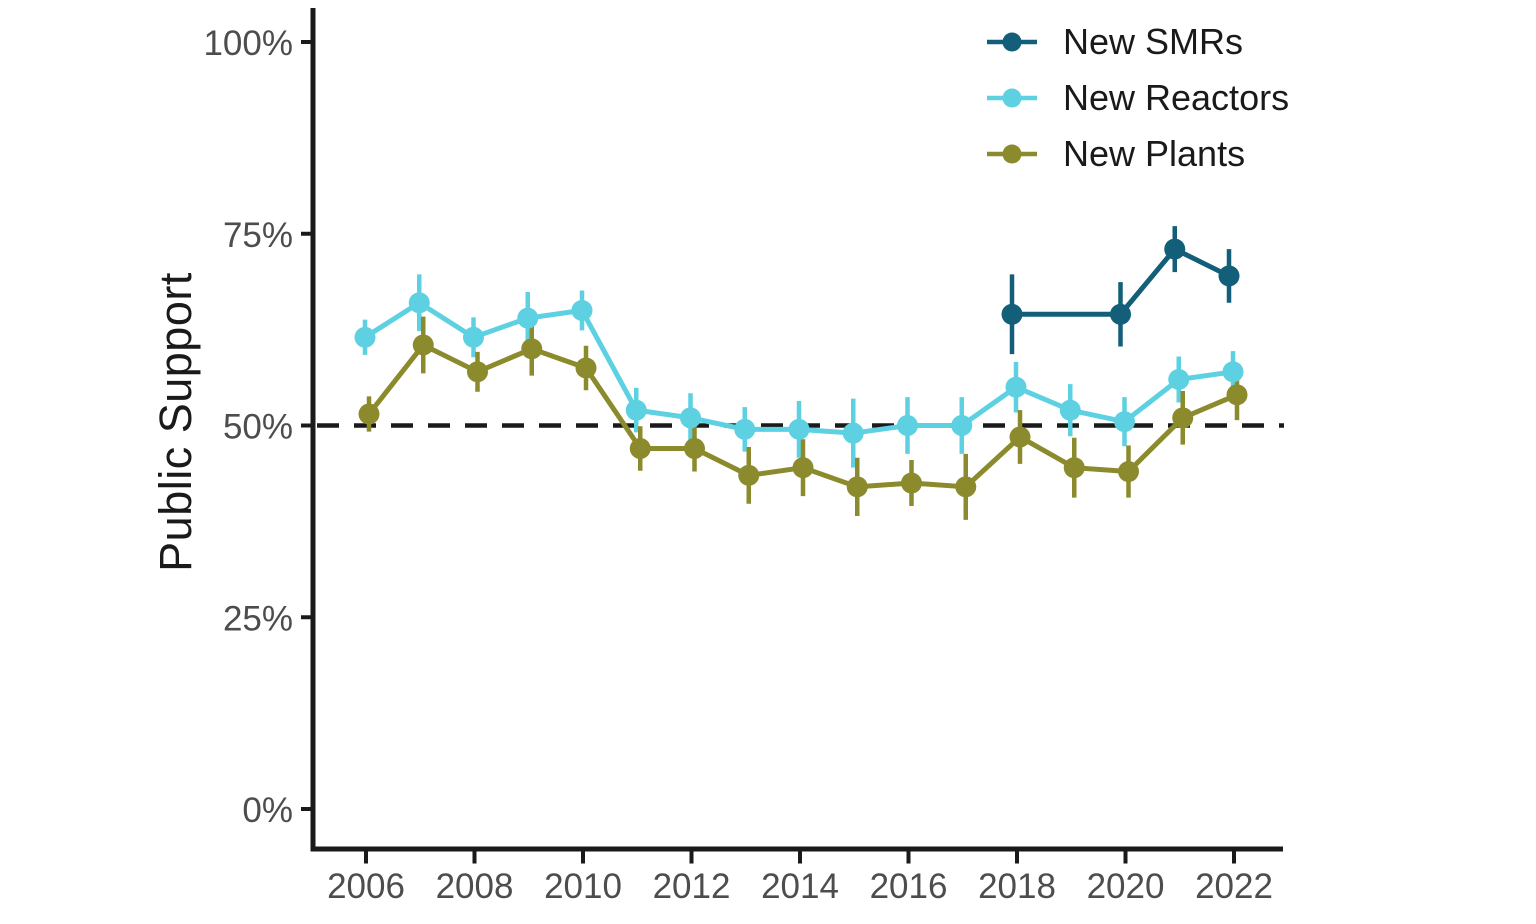  What do you see at coordinates (258, 427) in the screenshot?
I see `y-tick-label: 50%` at bounding box center [258, 427].